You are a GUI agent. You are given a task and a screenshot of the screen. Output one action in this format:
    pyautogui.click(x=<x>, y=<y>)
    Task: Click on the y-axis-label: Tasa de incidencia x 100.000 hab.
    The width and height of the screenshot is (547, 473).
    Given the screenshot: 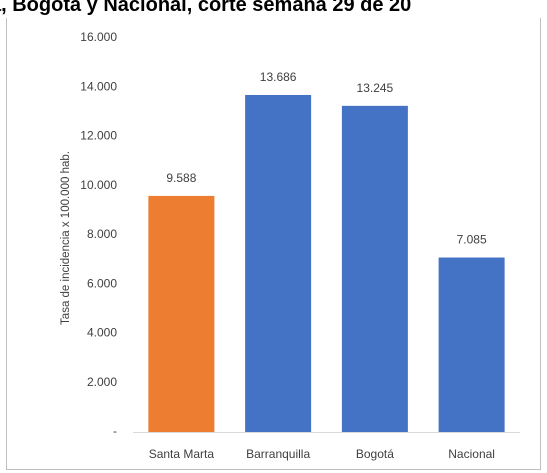 What is the action you would take?
    pyautogui.click(x=66, y=238)
    